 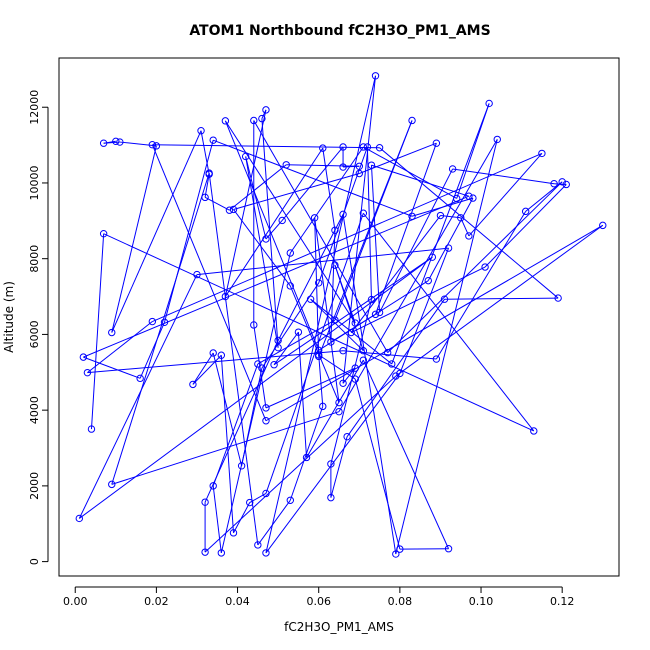 I want to click on y-tick-label: 2000, so click(x=34, y=486).